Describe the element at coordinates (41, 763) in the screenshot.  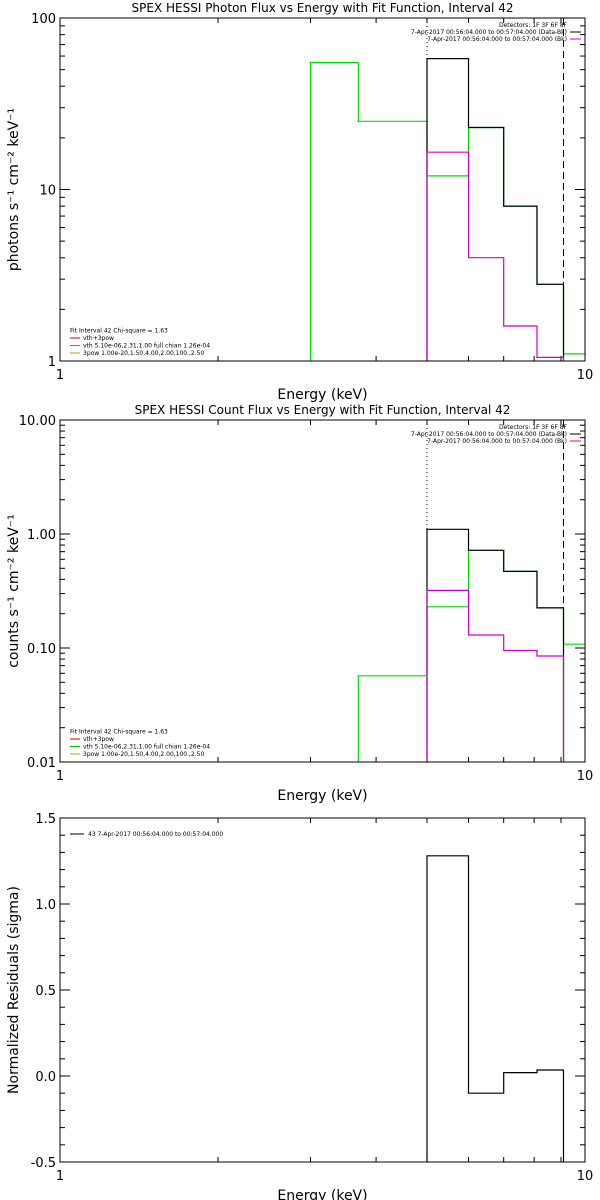
I see `y-tick-label: 0.01` at that location.